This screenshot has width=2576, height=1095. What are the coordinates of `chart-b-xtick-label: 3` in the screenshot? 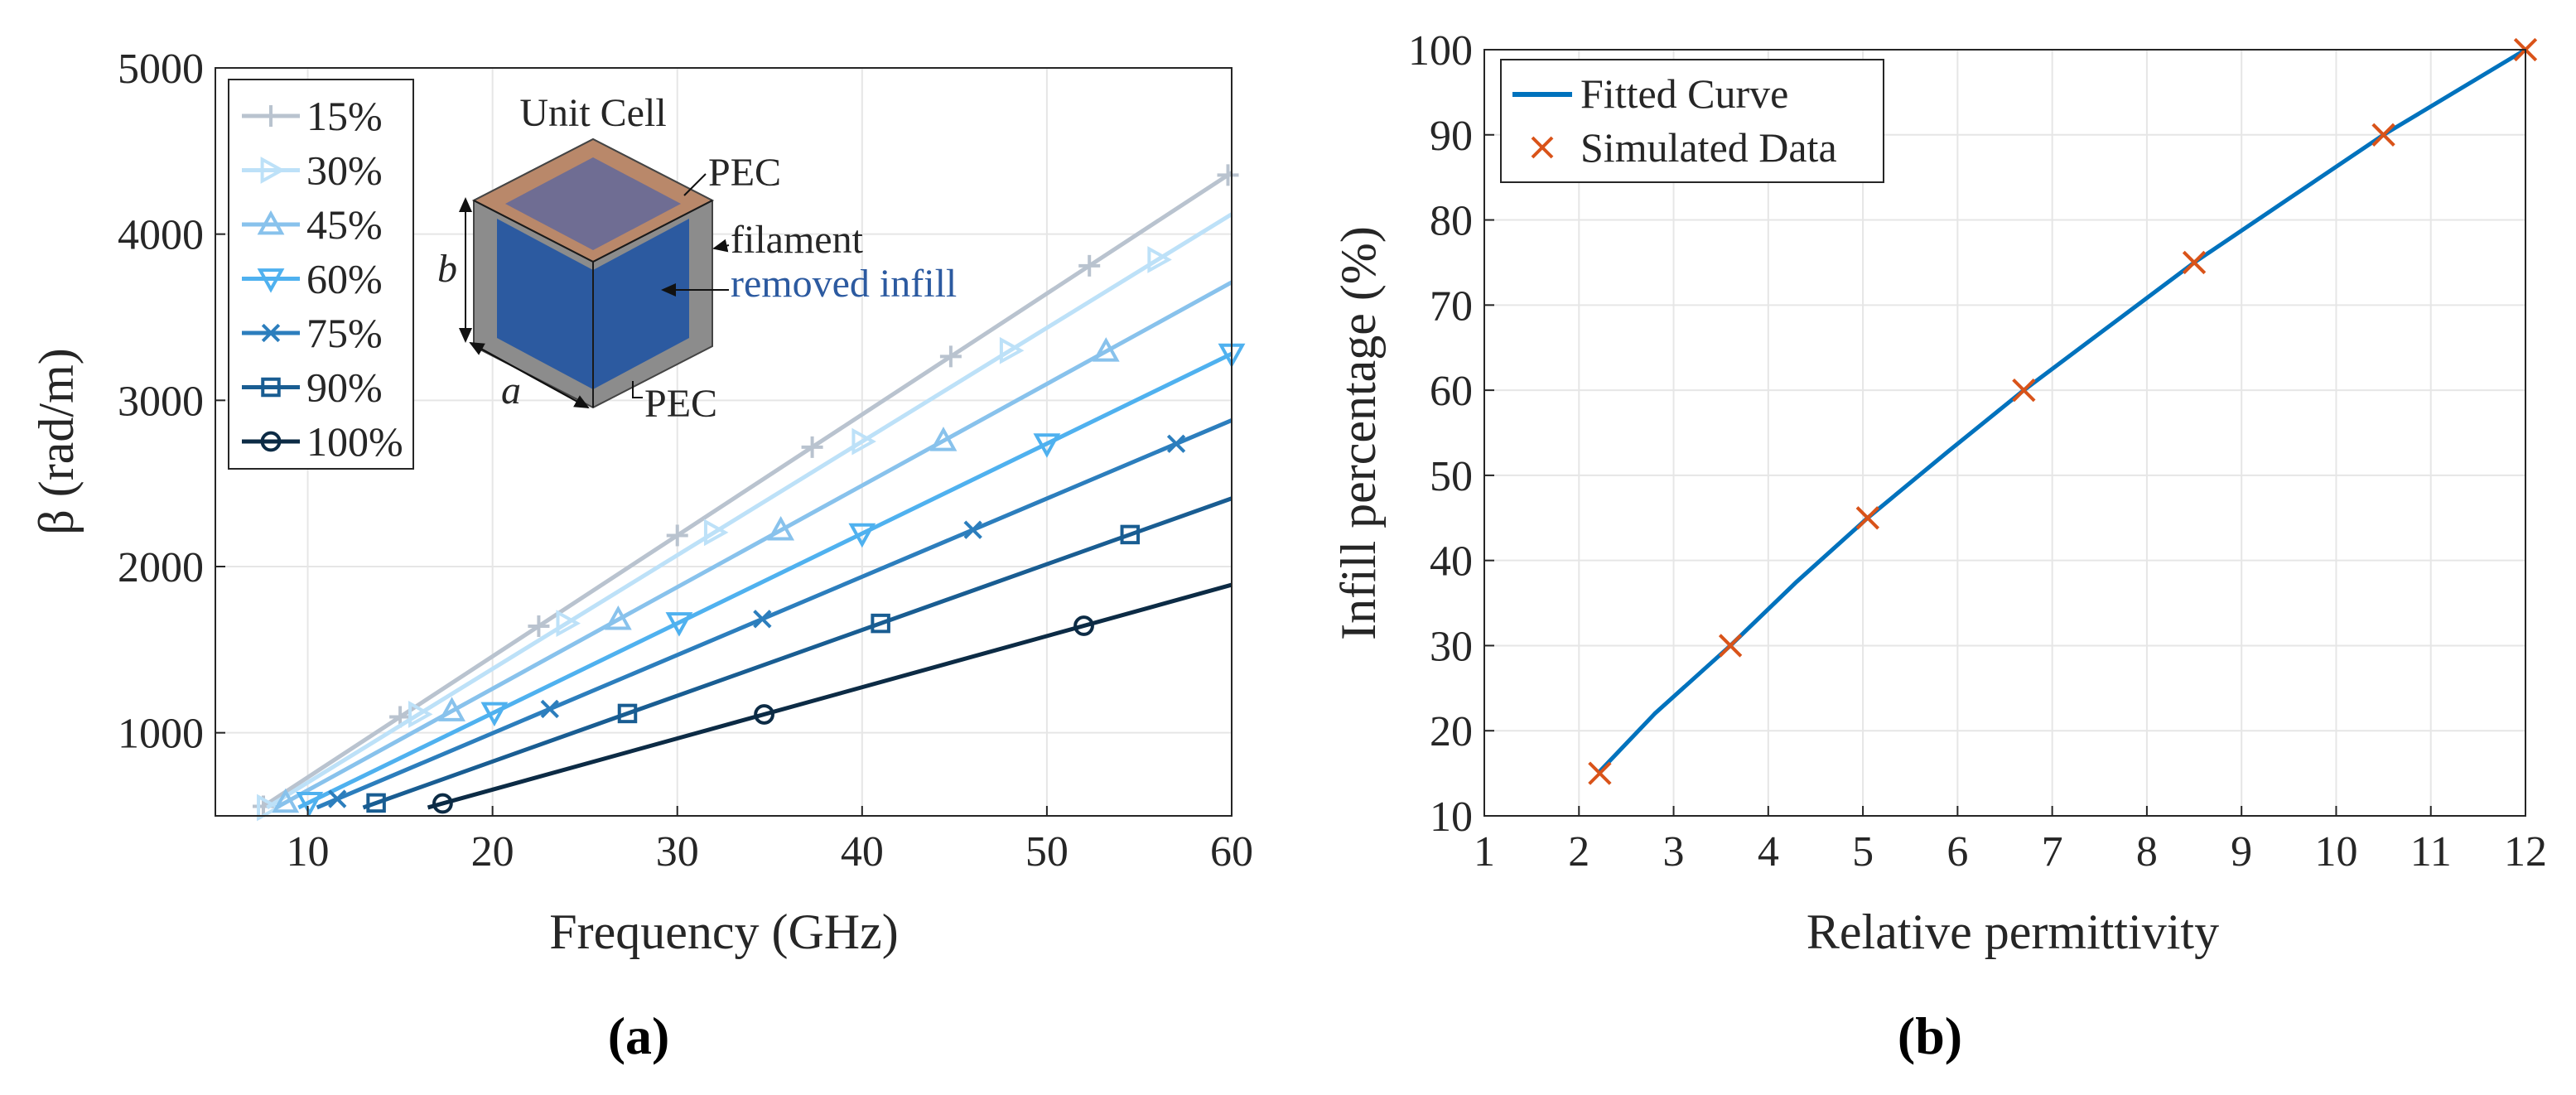 It's located at (1674, 852).